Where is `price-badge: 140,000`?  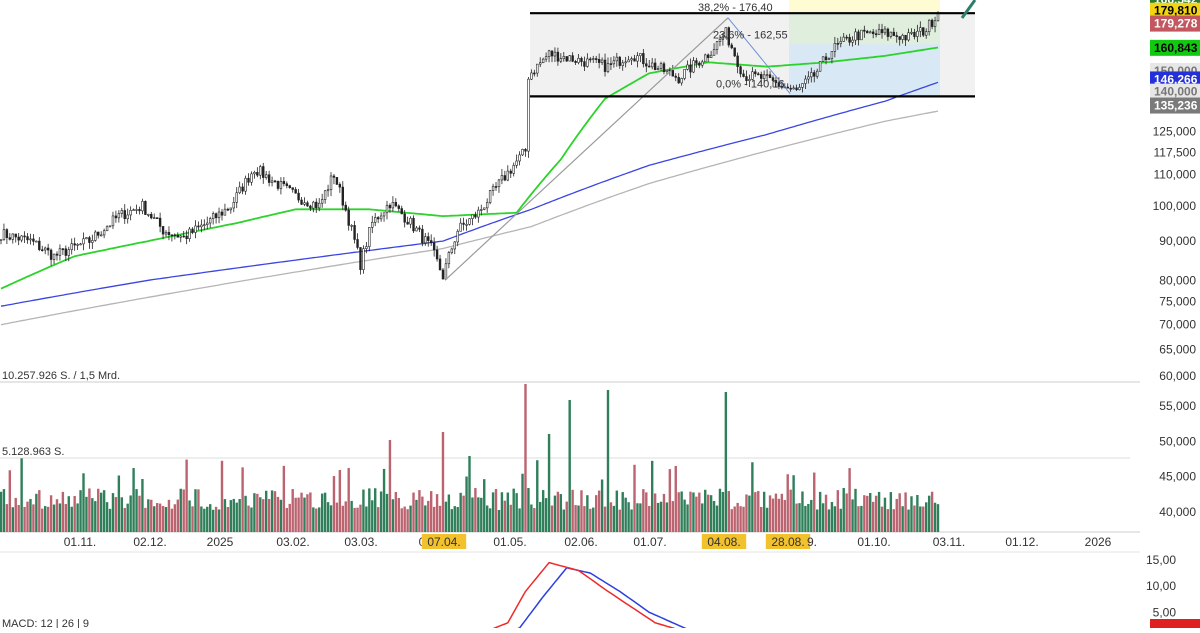
price-badge: 140,000 is located at coordinates (1175, 91).